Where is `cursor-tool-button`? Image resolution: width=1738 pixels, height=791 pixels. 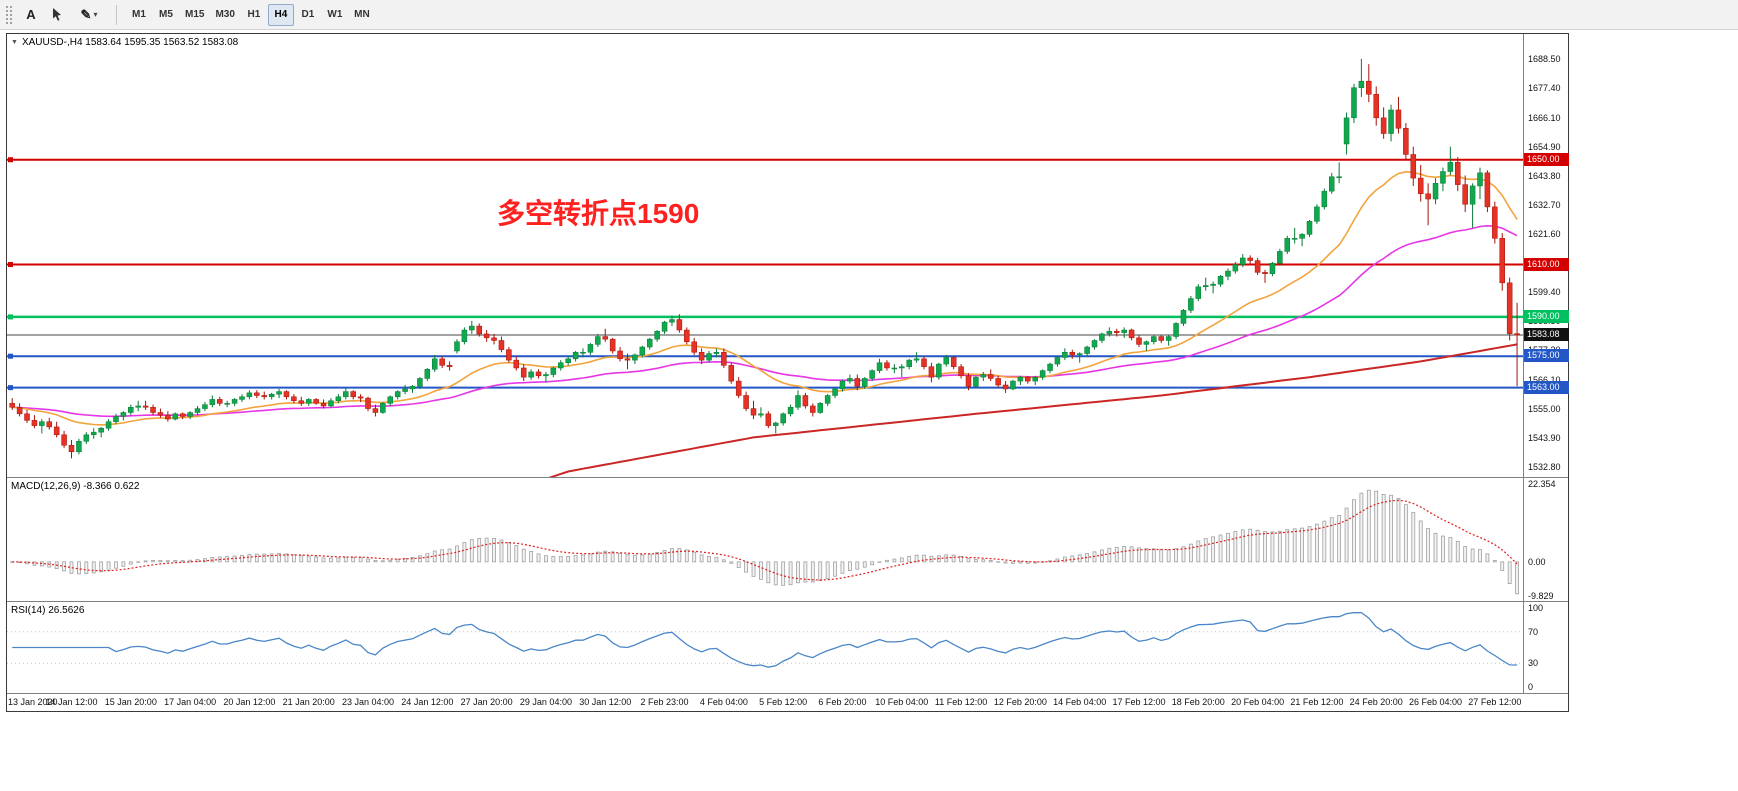 cursor-tool-button is located at coordinates (57, 15).